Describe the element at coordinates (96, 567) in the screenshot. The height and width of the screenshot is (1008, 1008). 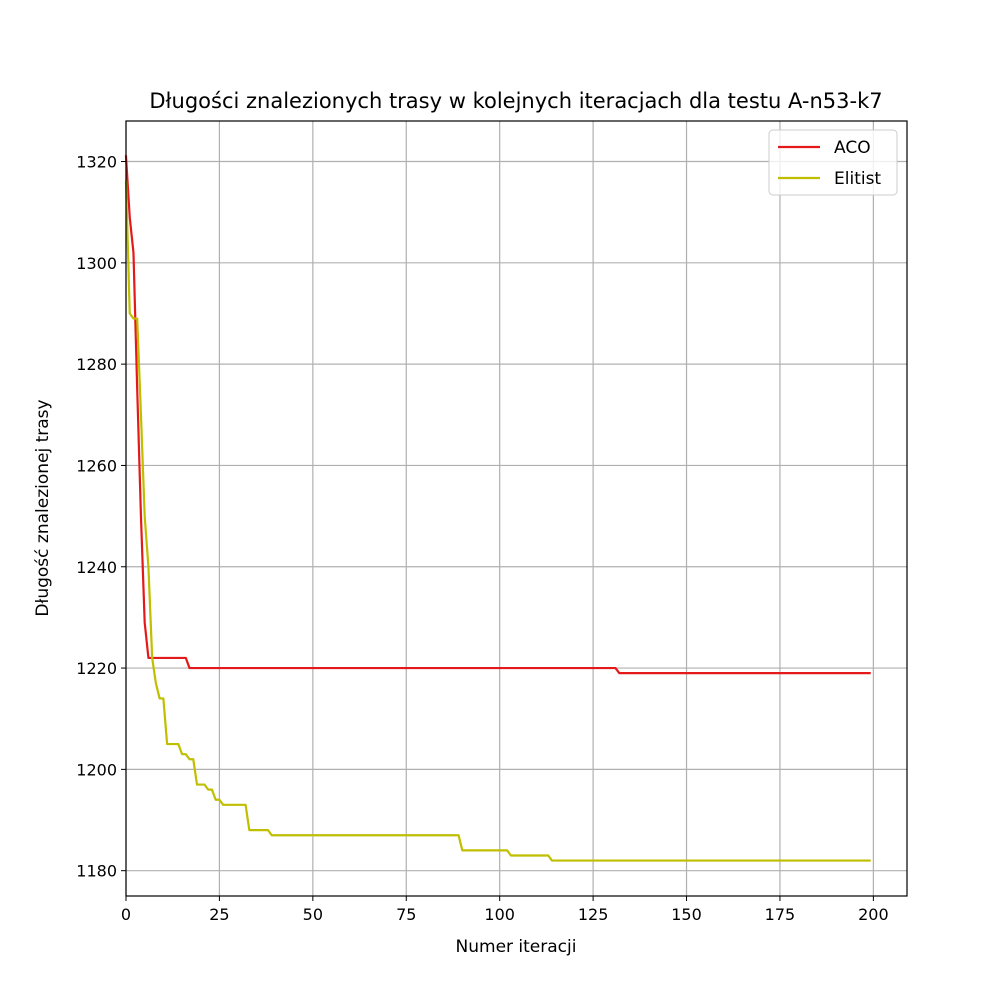
I see `y-tick-label: 1240` at that location.